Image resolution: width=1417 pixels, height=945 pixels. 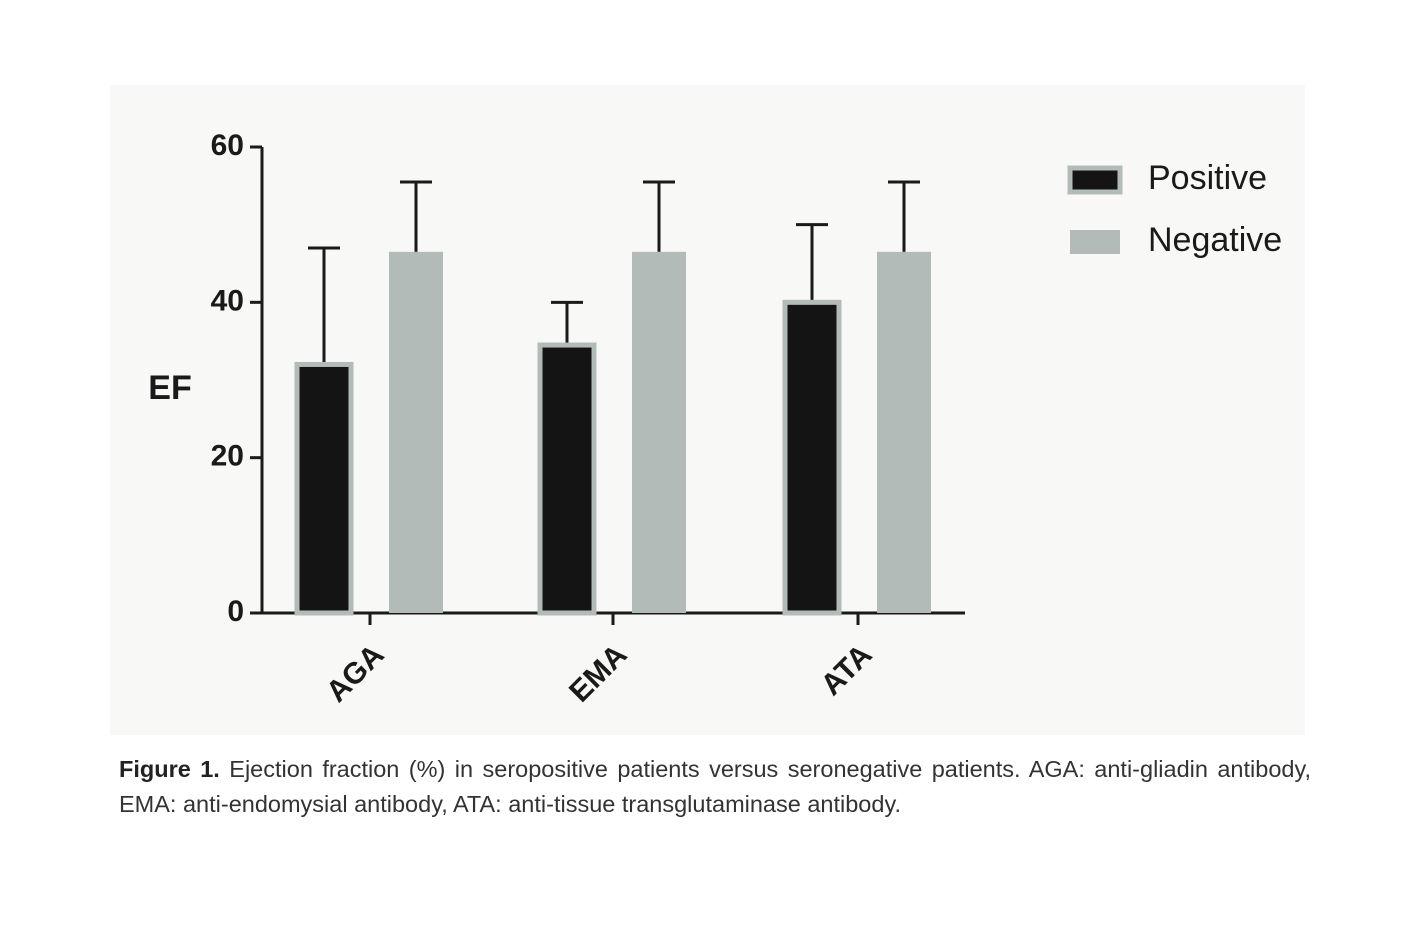 What do you see at coordinates (1207, 178) in the screenshot?
I see `legend-label: Positive` at bounding box center [1207, 178].